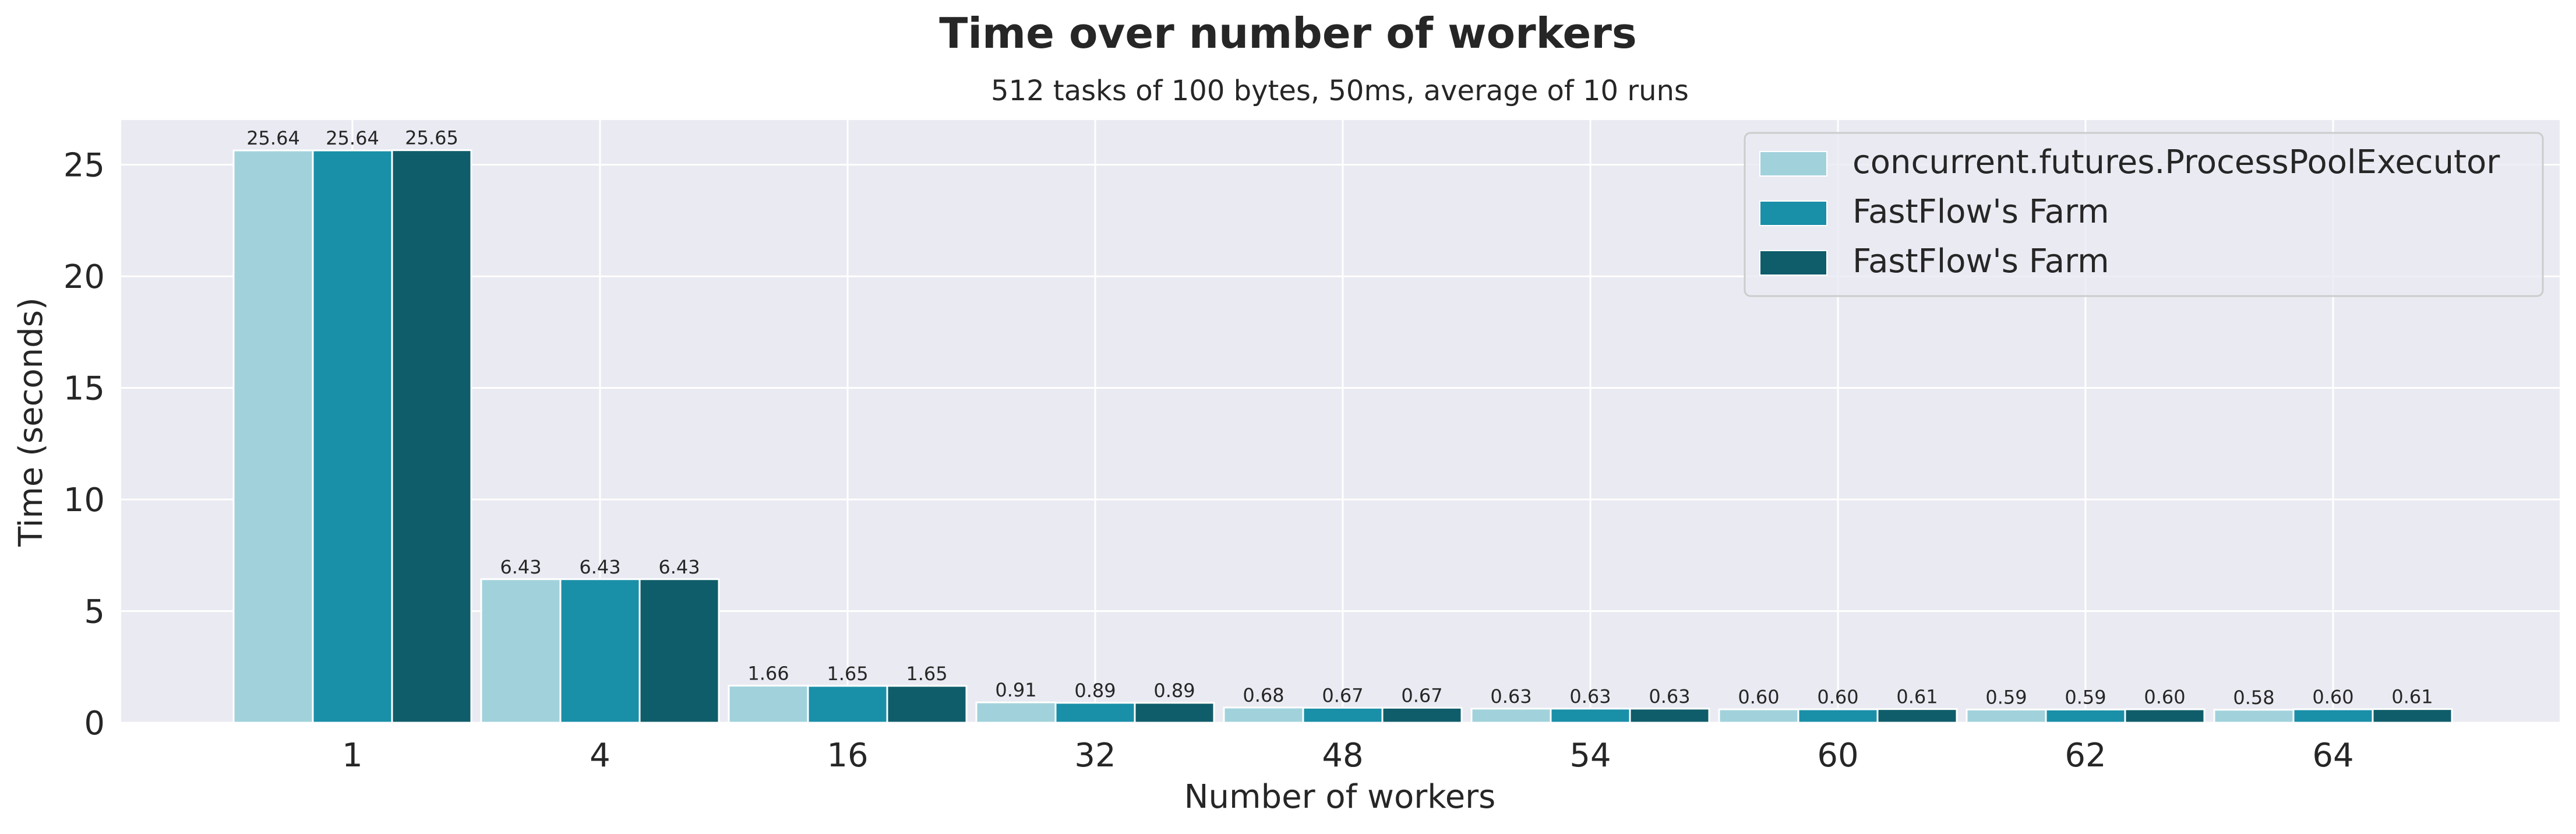 This screenshot has width=2576, height=834. What do you see at coordinates (848, 756) in the screenshot?
I see `x-tick-label: 16` at bounding box center [848, 756].